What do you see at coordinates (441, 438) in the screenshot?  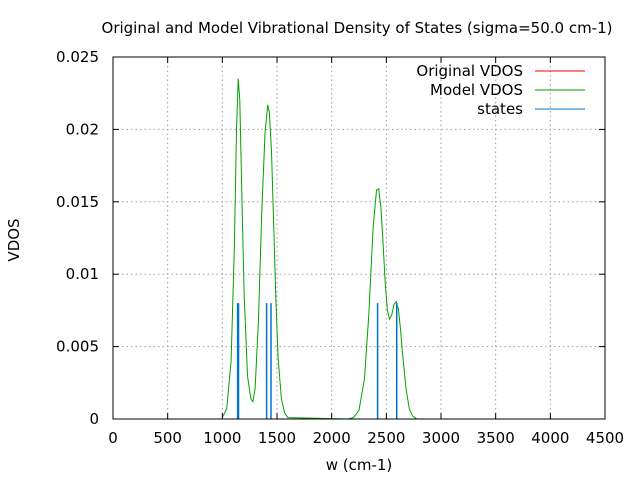 I see `x-tick-label: 3000` at bounding box center [441, 438].